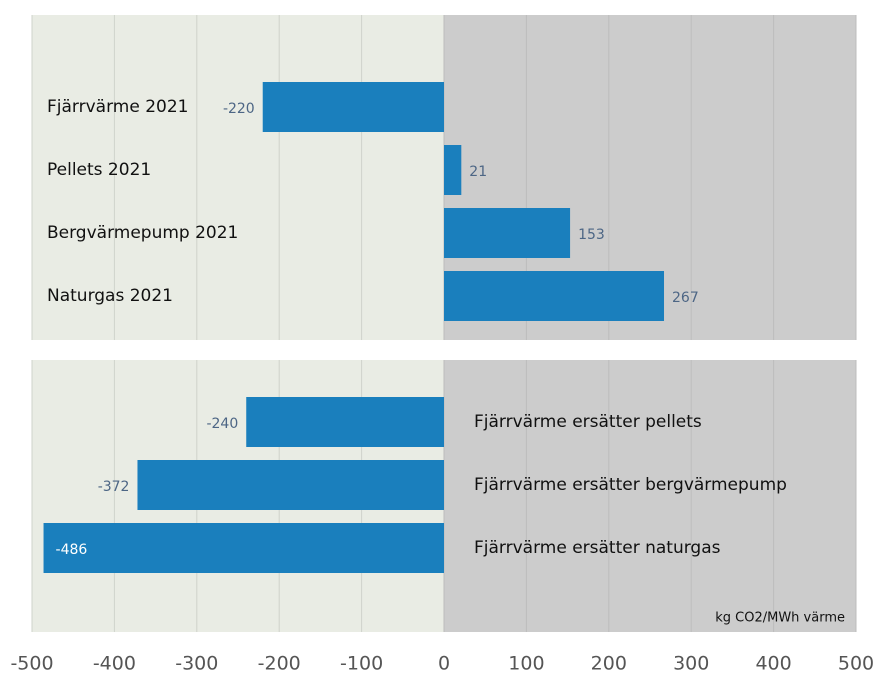 This screenshot has height=687, width=881. I want to click on value-label: -240, so click(222, 424).